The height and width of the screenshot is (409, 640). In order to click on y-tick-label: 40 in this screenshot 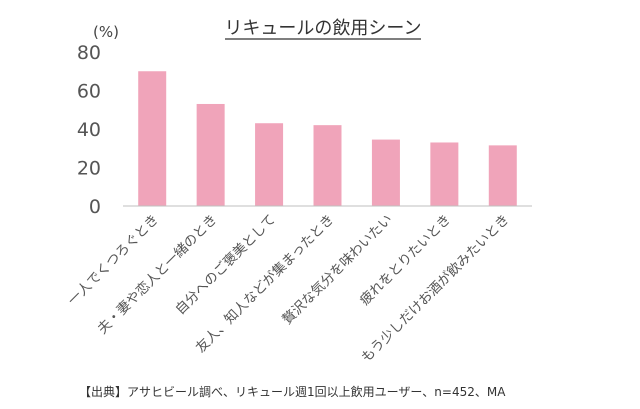, I will do `click(89, 130)`.